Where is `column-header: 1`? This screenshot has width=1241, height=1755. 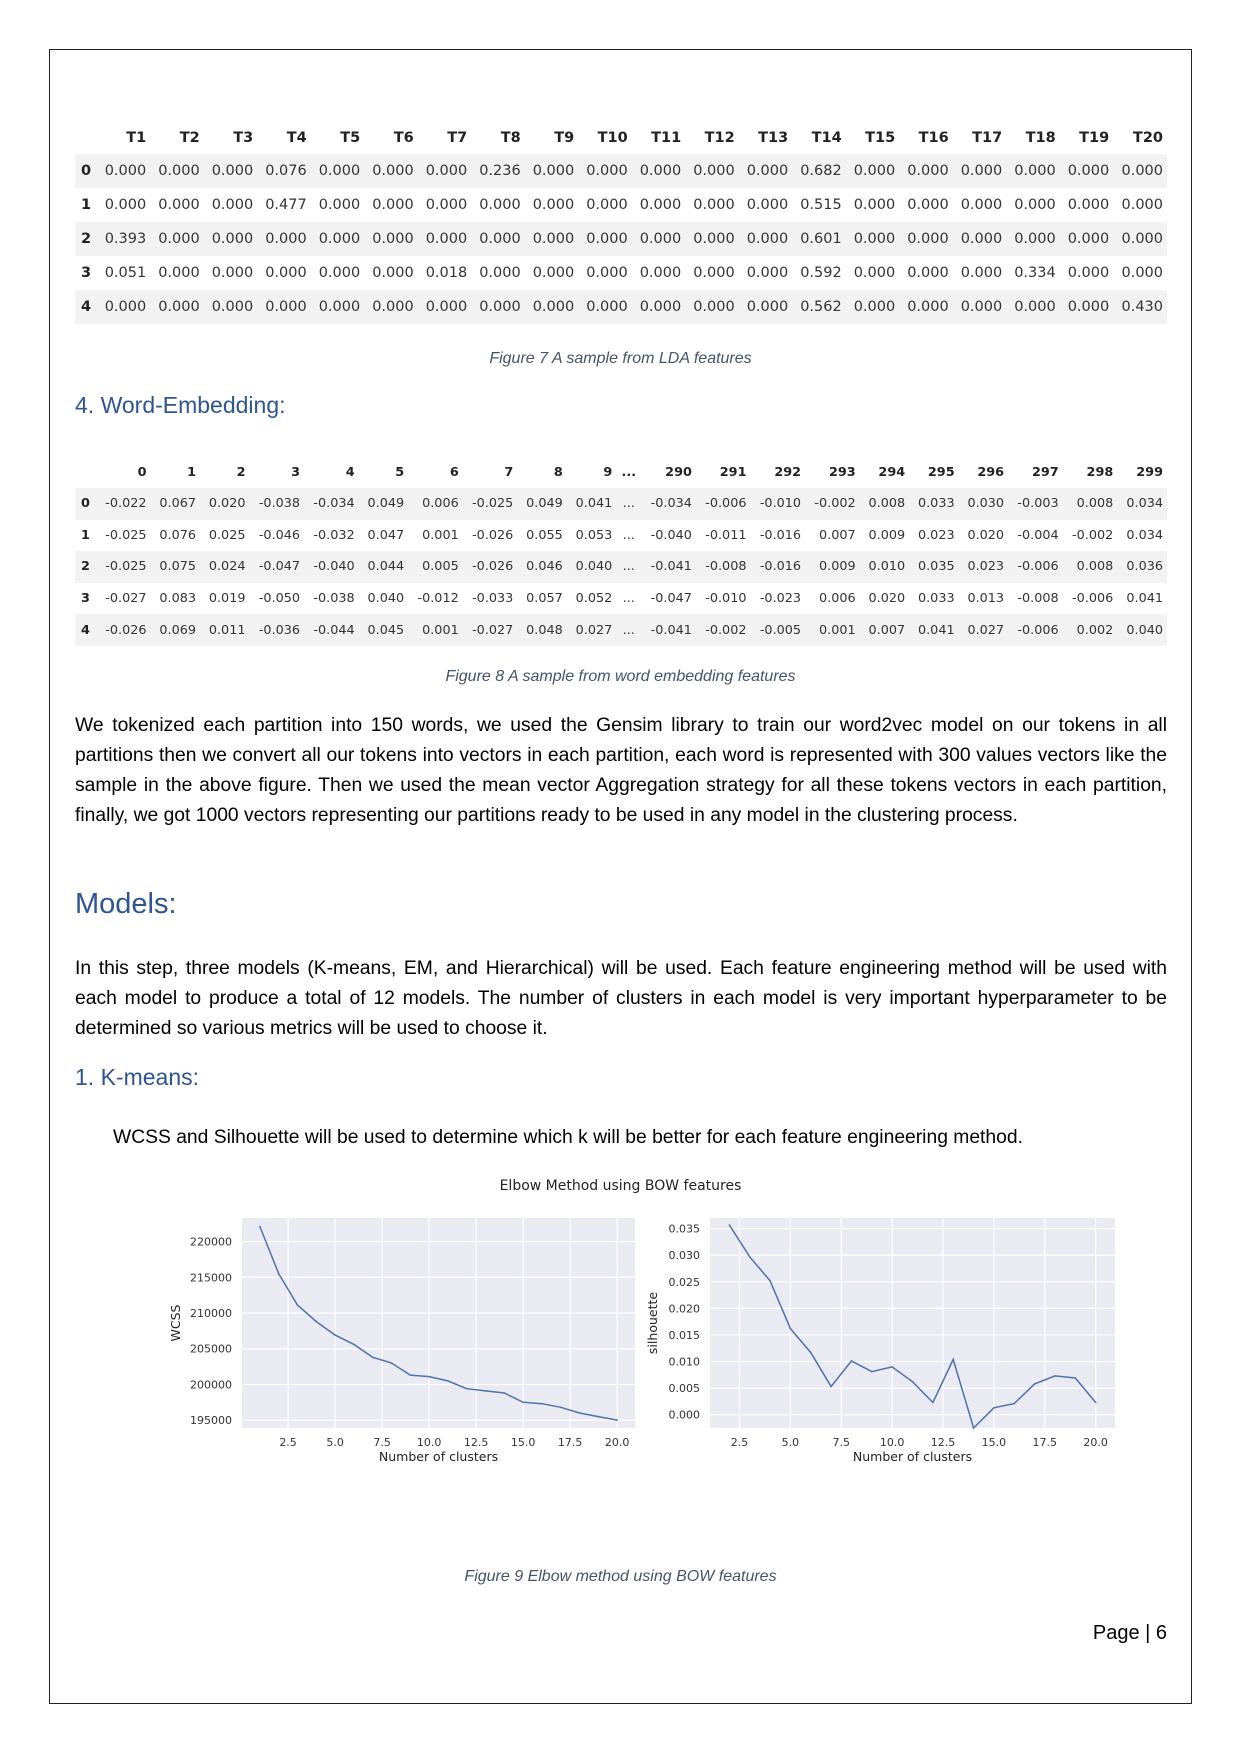 column-header: 1 is located at coordinates (192, 472).